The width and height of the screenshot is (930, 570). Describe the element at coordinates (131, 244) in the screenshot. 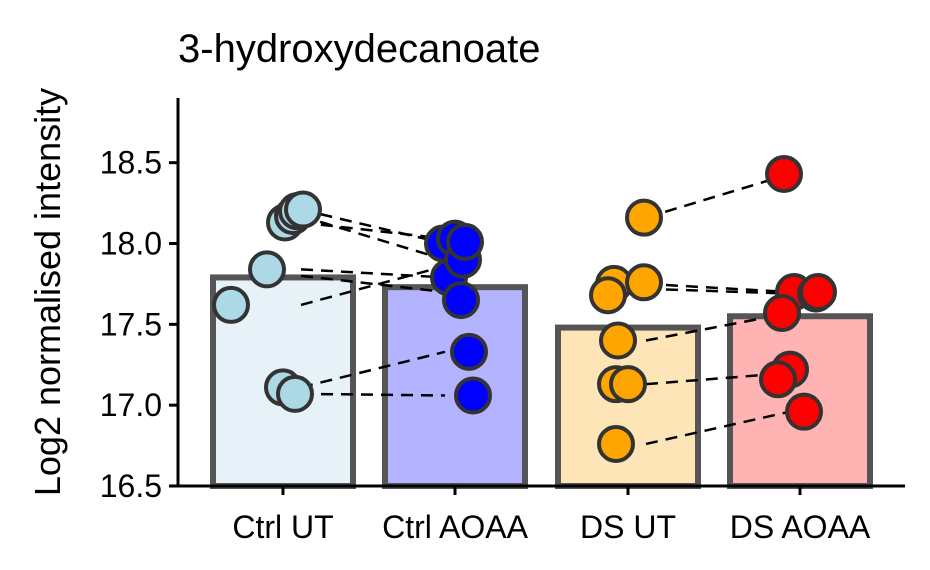

I see `y-tick-label: 18.0` at that location.